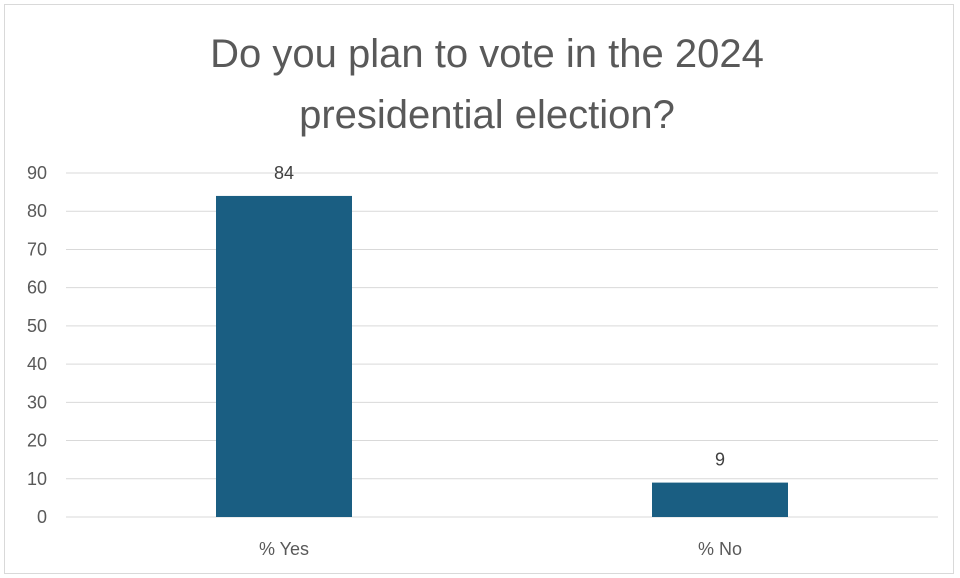 The image size is (960, 578). Describe the element at coordinates (500, 549) in the screenshot. I see `x-axis: % Yes % No` at that location.